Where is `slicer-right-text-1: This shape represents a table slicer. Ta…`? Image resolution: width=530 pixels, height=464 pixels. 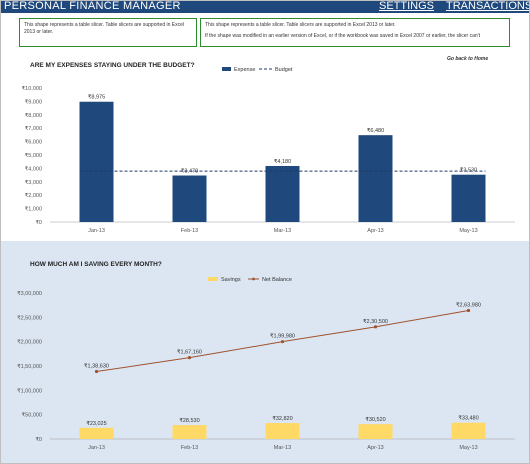
slicer-right-text-1: This shape represents a table slicer. Ta… is located at coordinates (300, 25).